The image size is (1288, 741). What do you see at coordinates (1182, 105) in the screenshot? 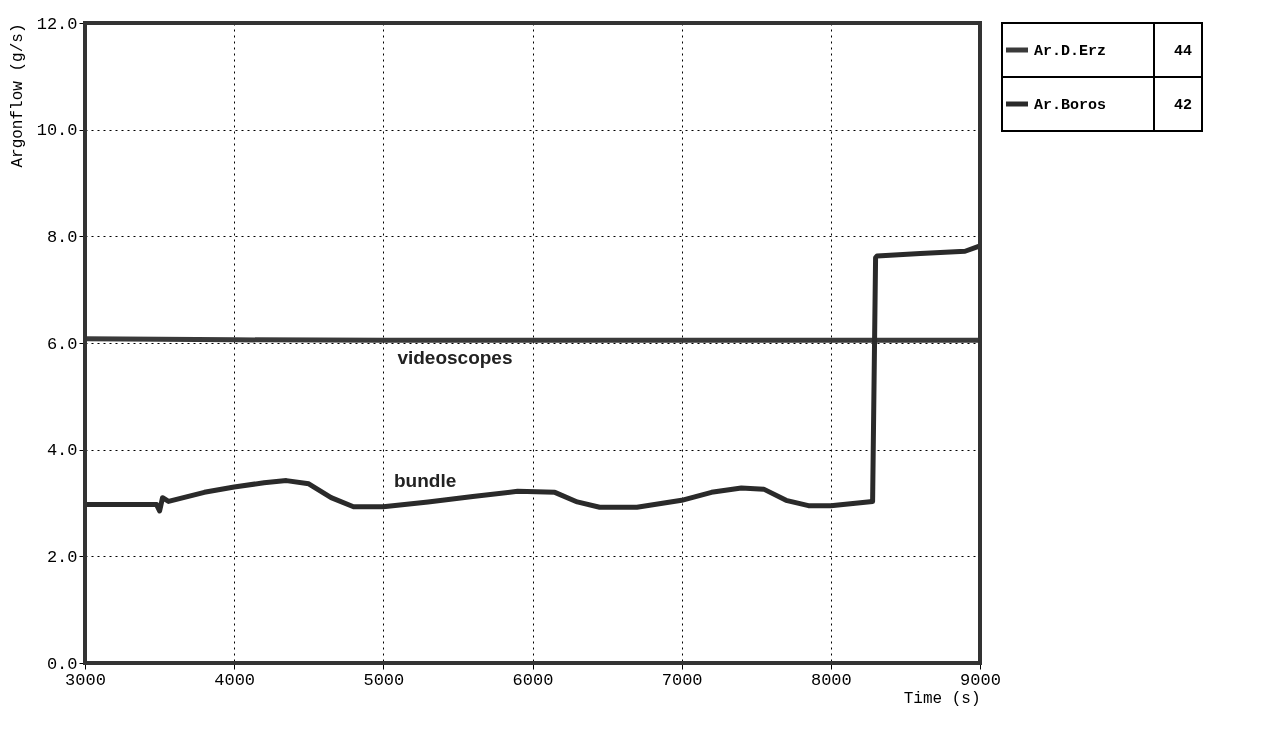
I see `text: 42` at bounding box center [1182, 105].